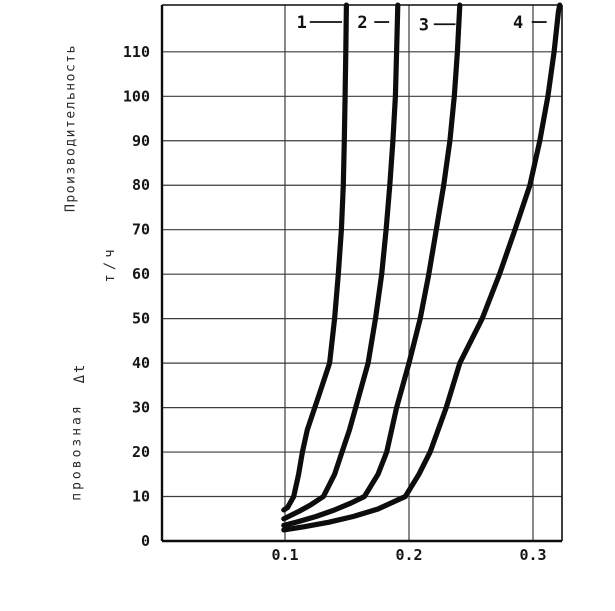 This screenshot has width=615, height=611. What do you see at coordinates (141, 408) in the screenshot?
I see `svg-text: 30` at bounding box center [141, 408].